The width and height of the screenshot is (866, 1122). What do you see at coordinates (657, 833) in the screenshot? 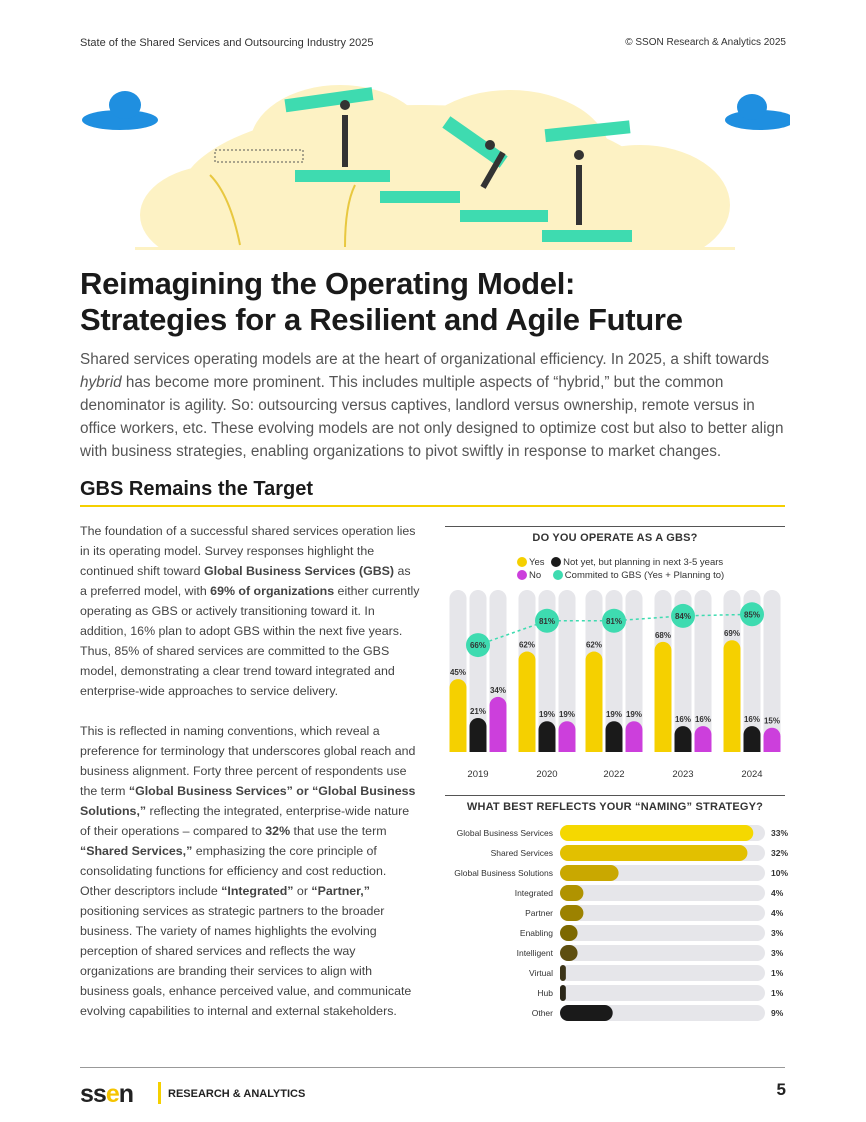
I see `bar-global-business-services` at bounding box center [657, 833].